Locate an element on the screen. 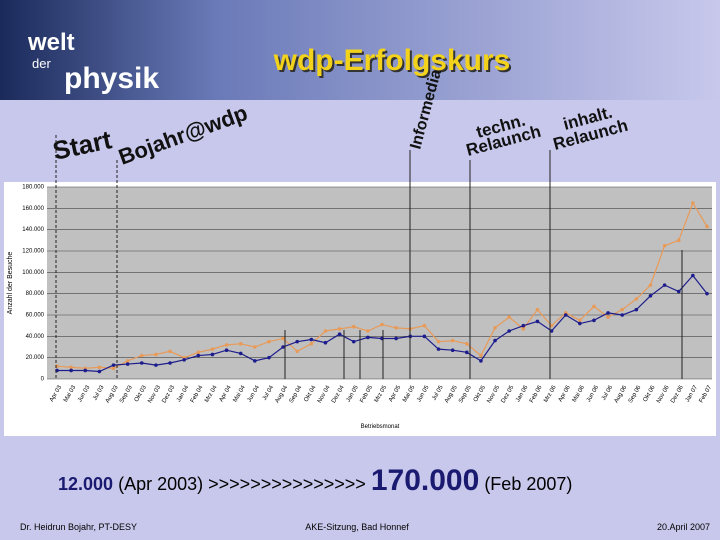 The image size is (720, 540). y-tick-label: 160.000 is located at coordinates (33, 209).